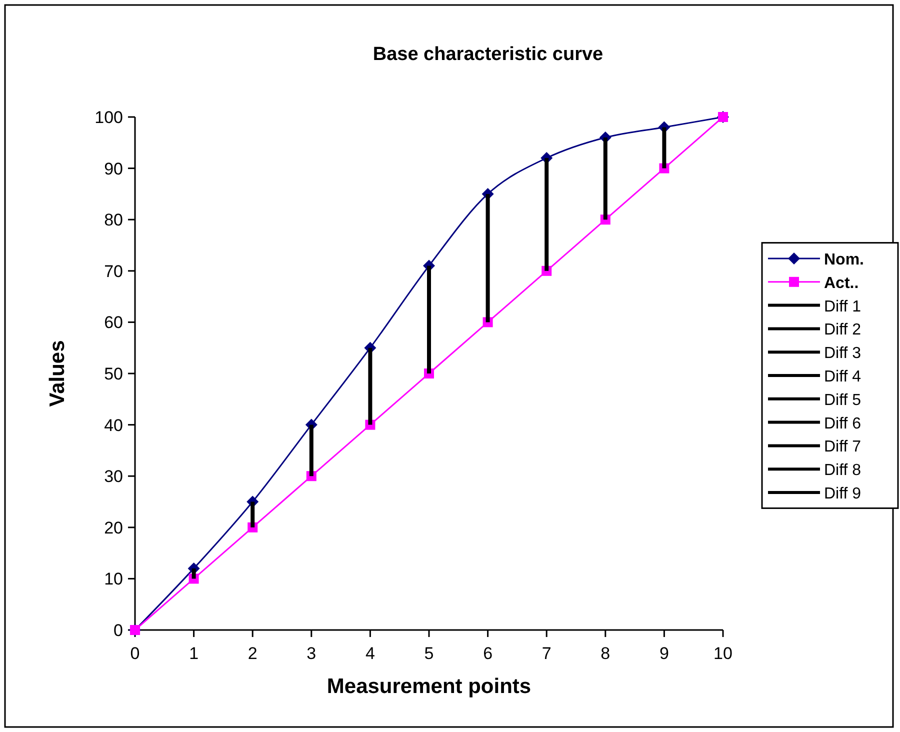 This screenshot has width=900, height=732. What do you see at coordinates (113, 579) in the screenshot?
I see `y-tick-label: 10` at bounding box center [113, 579].